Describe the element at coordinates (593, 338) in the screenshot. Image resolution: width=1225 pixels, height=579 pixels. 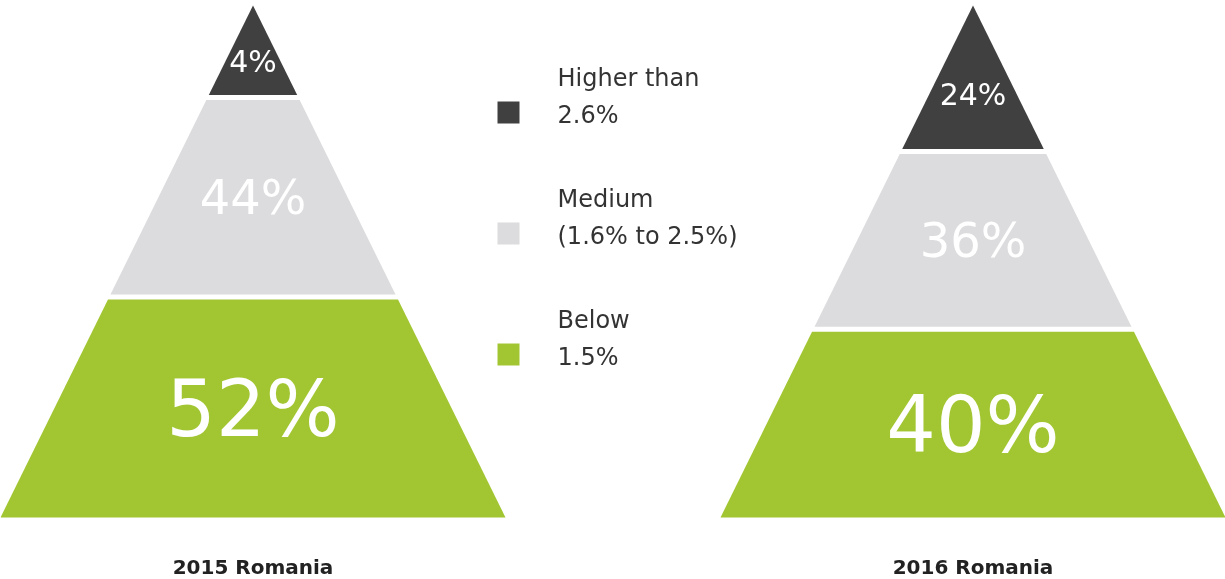
I see `category-label: Below 1.5%` at that location.